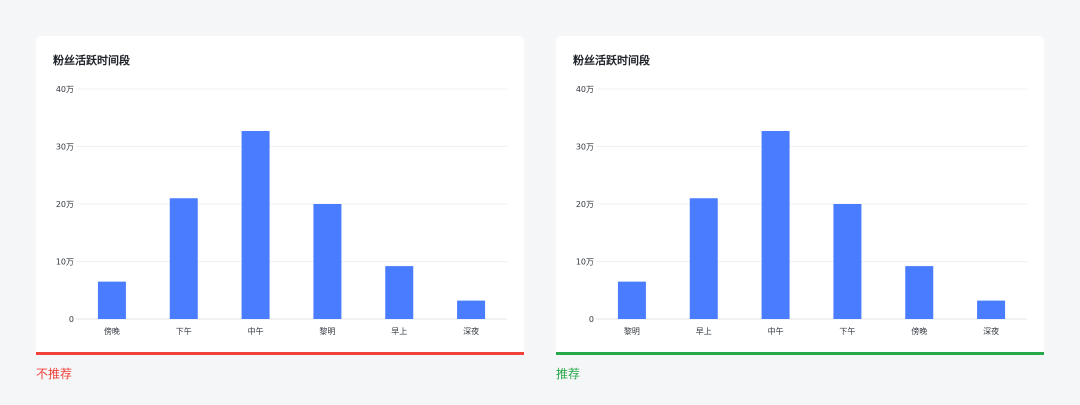 The width and height of the screenshot is (1080, 405). What do you see at coordinates (568, 374) in the screenshot?
I see `verdict-label: 推荐` at bounding box center [568, 374].